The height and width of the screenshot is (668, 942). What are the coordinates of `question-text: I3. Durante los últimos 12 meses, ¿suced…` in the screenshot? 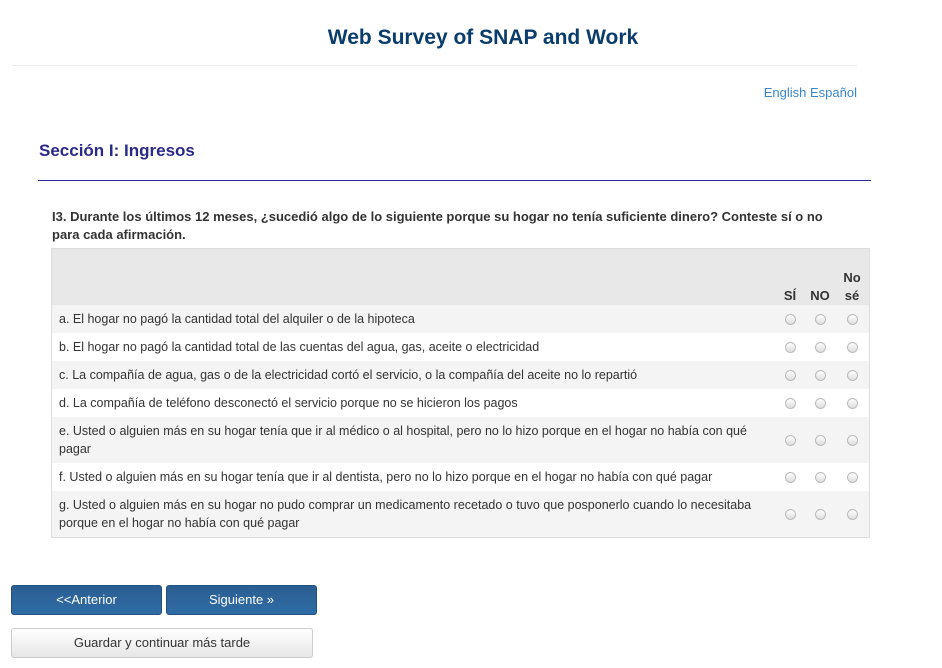 It's located at (437, 225).